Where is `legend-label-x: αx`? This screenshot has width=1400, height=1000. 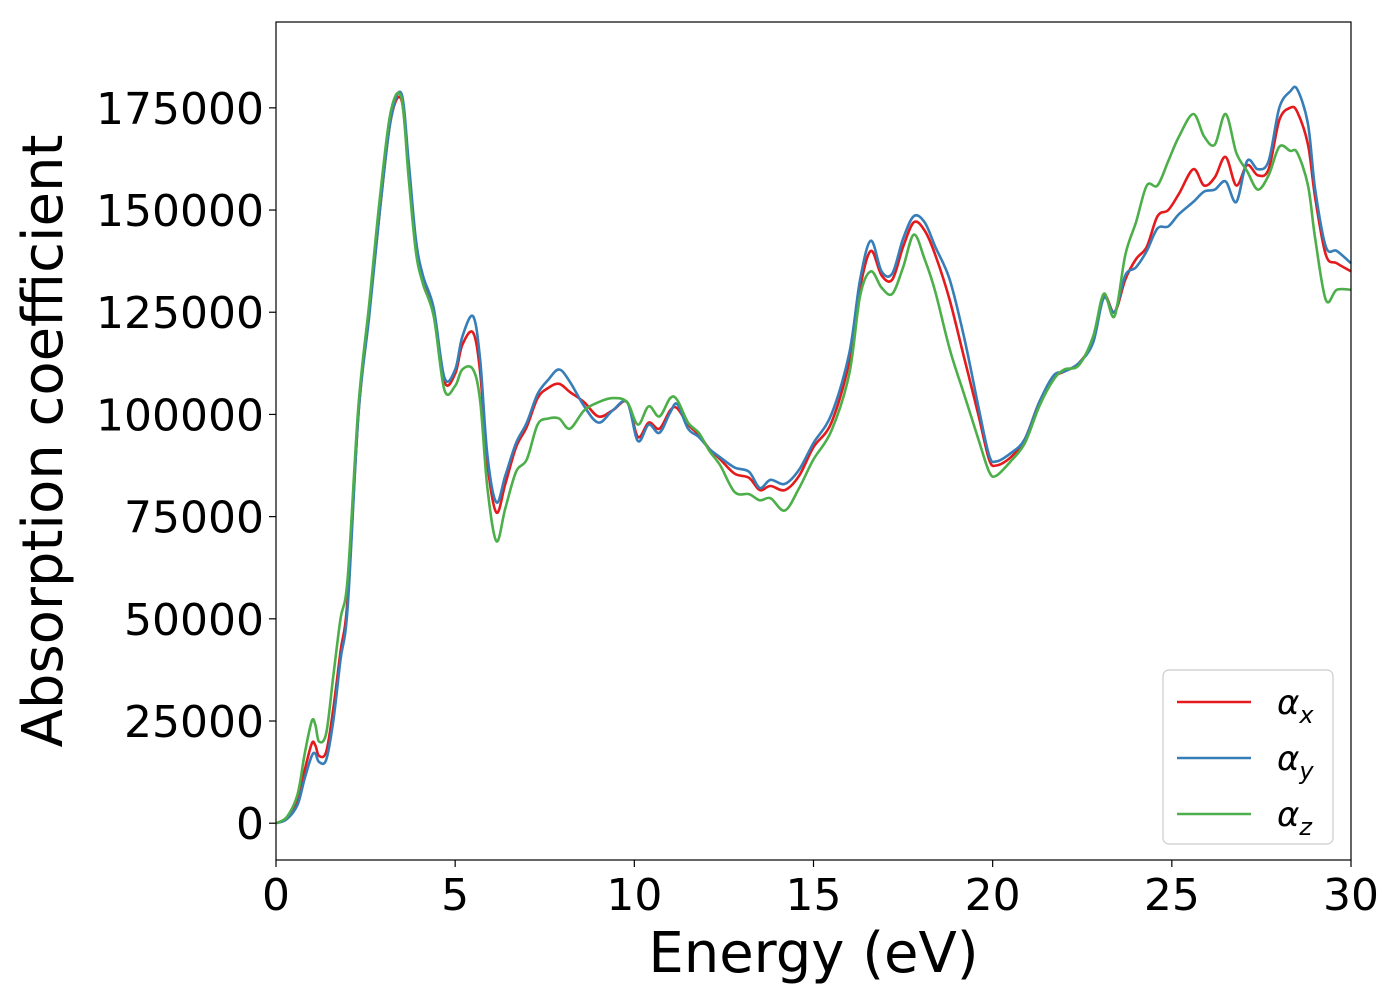
legend-label-x: αx is located at coordinates (1295, 706).